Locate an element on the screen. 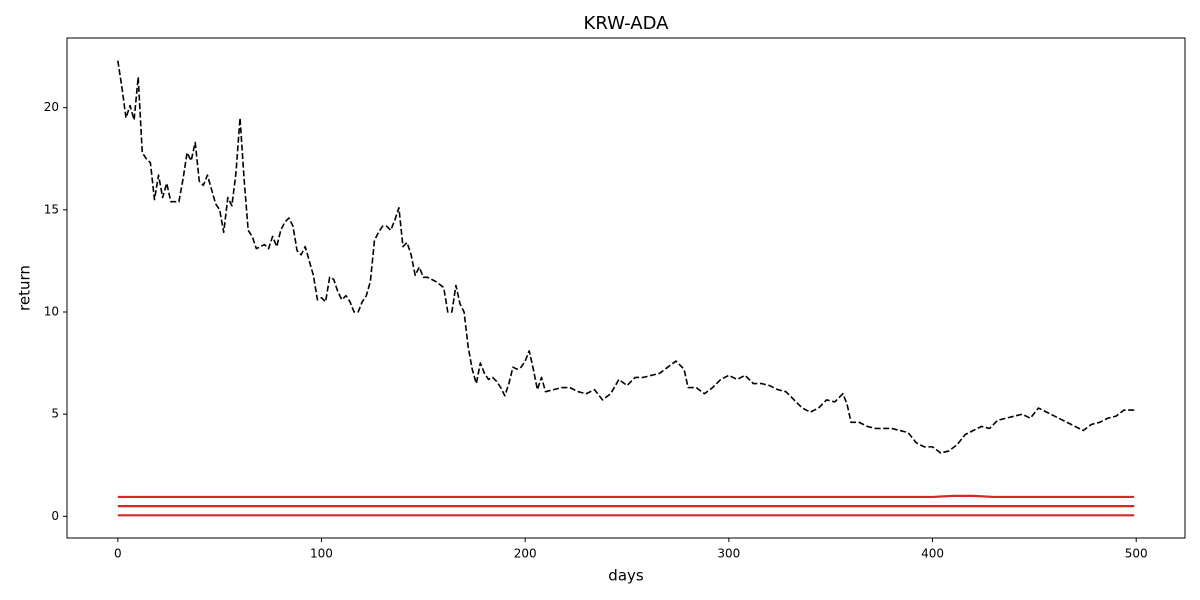 The height and width of the screenshot is (600, 1200). x-tick-label: 300 is located at coordinates (728, 554).